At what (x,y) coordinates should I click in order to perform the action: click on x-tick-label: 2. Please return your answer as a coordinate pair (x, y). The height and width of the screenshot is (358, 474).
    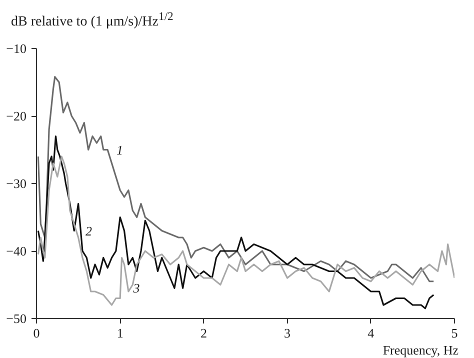
    Looking at the image, I should click on (203, 333).